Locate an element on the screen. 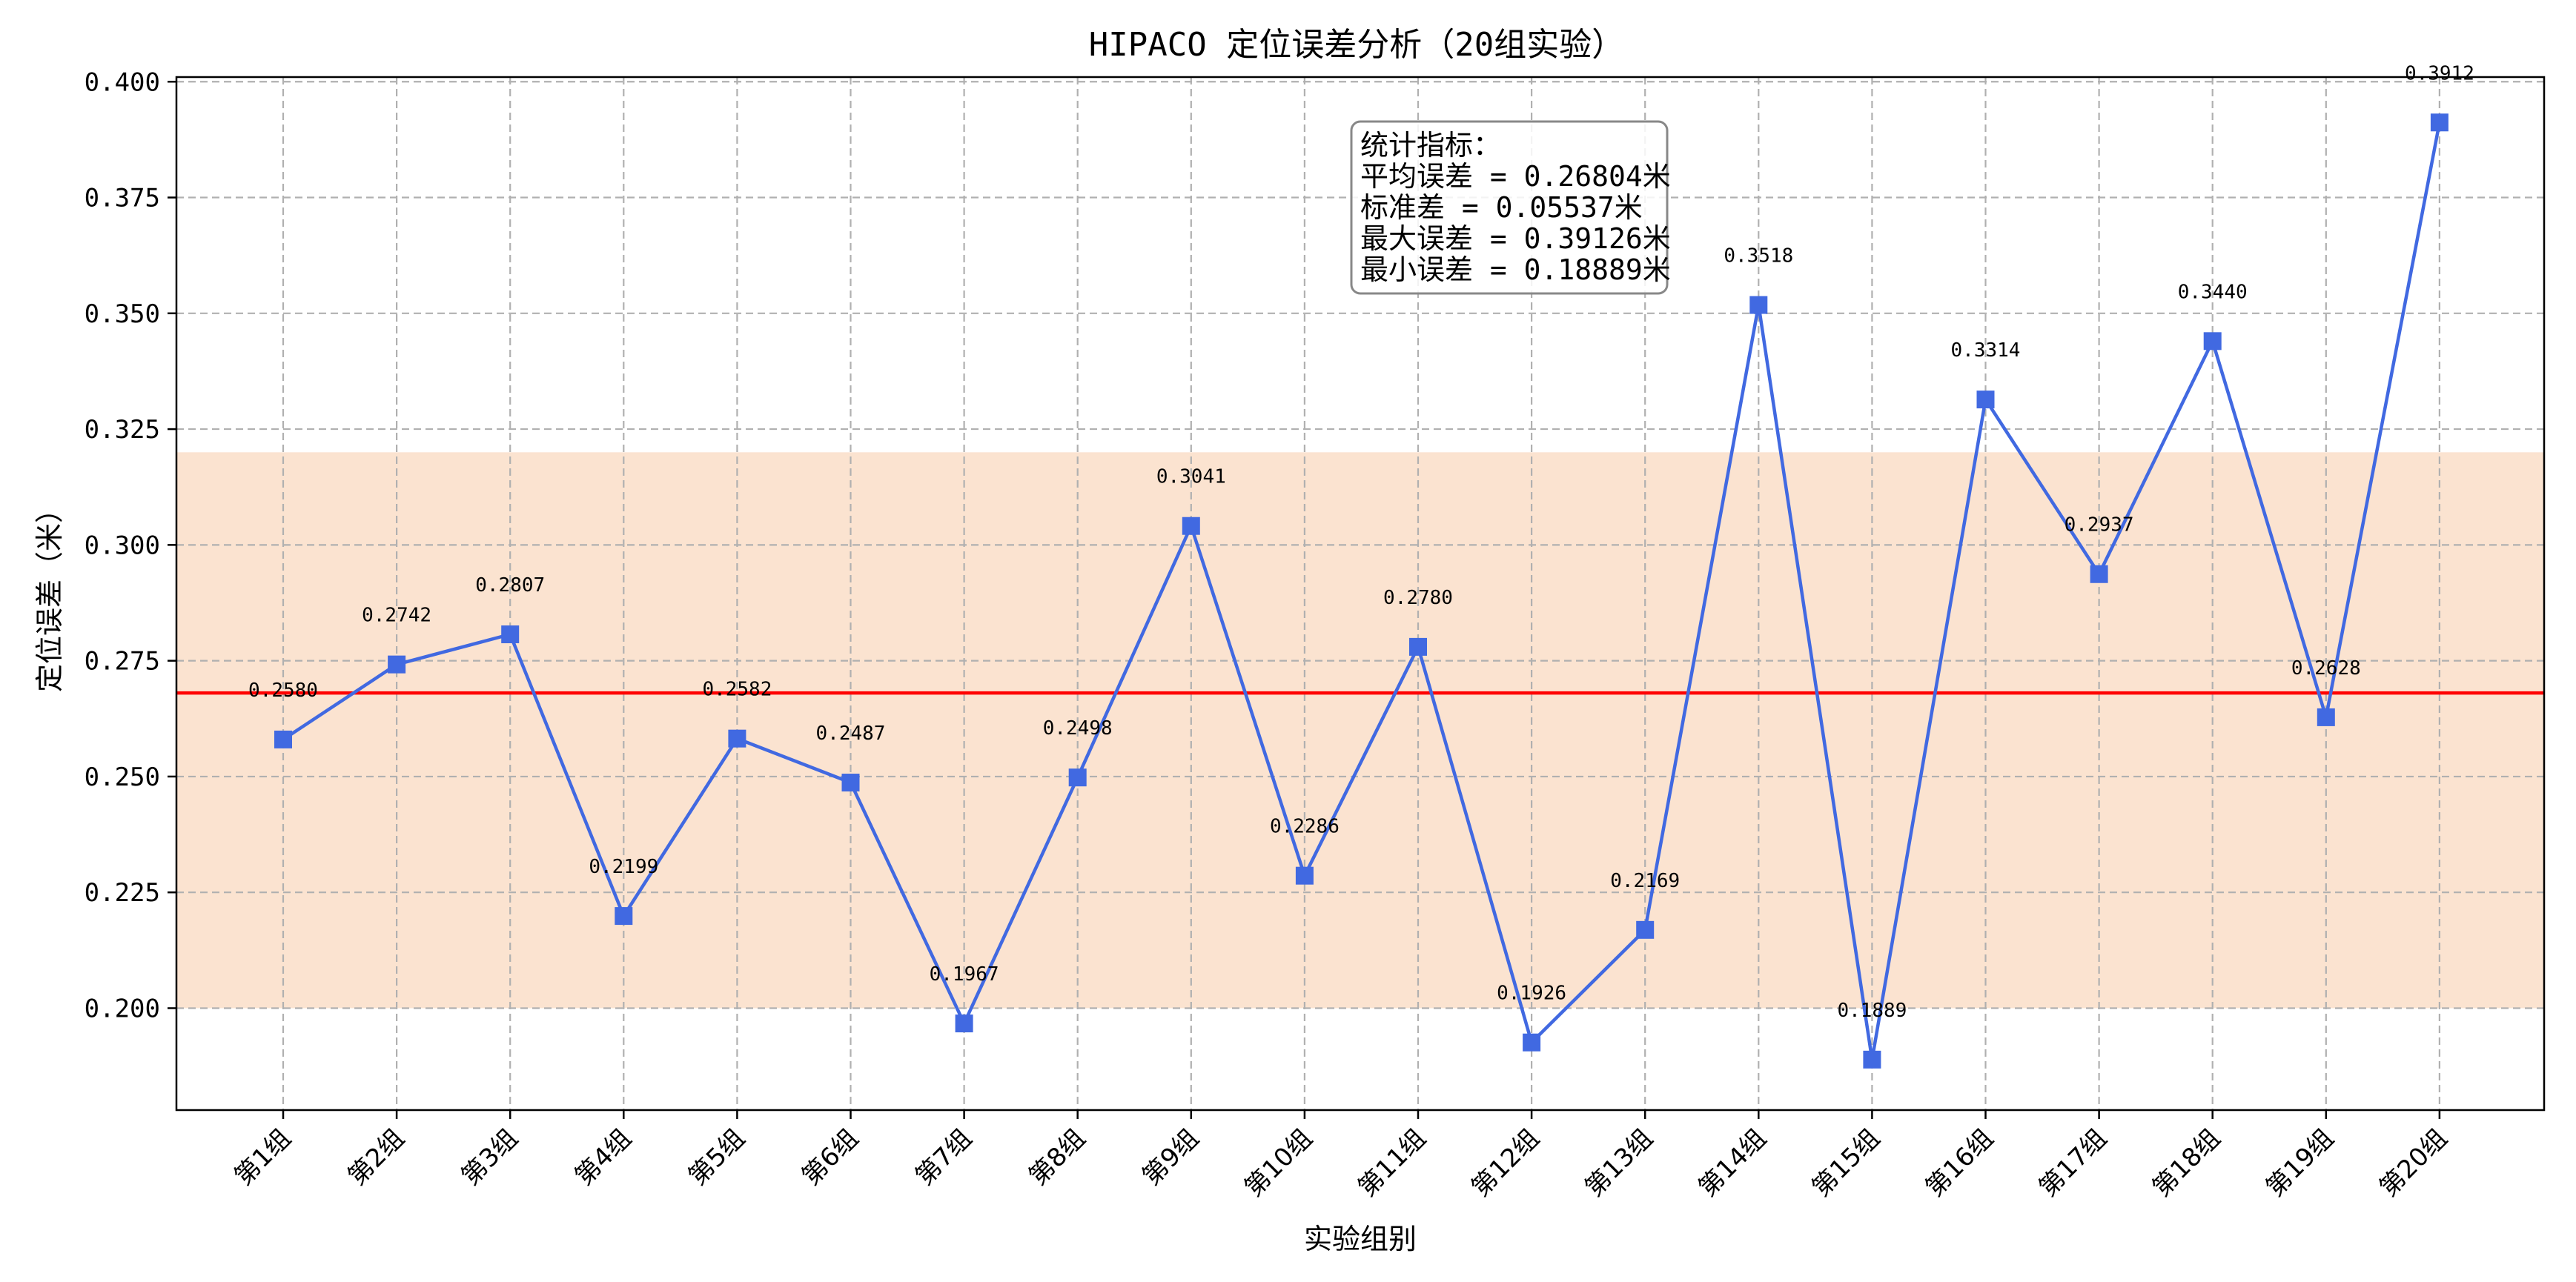 This screenshot has height=1282, width=2576. y-tick-label: 0.400 is located at coordinates (122, 82).